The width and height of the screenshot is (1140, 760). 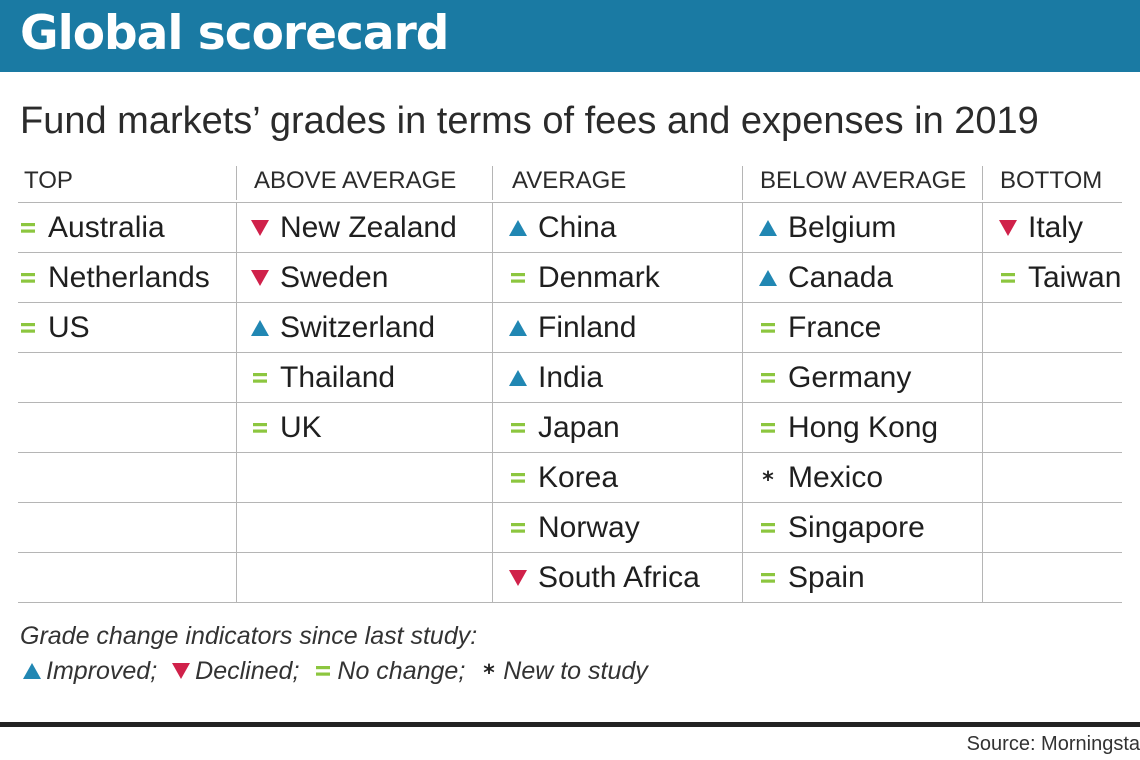 What do you see at coordinates (334, 277) in the screenshot?
I see `country-name: Sweden` at bounding box center [334, 277].